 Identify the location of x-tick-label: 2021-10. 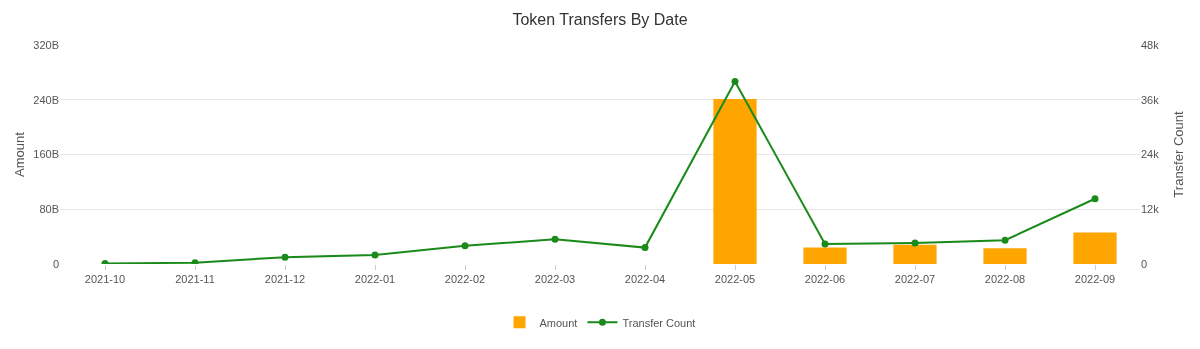
(105, 279).